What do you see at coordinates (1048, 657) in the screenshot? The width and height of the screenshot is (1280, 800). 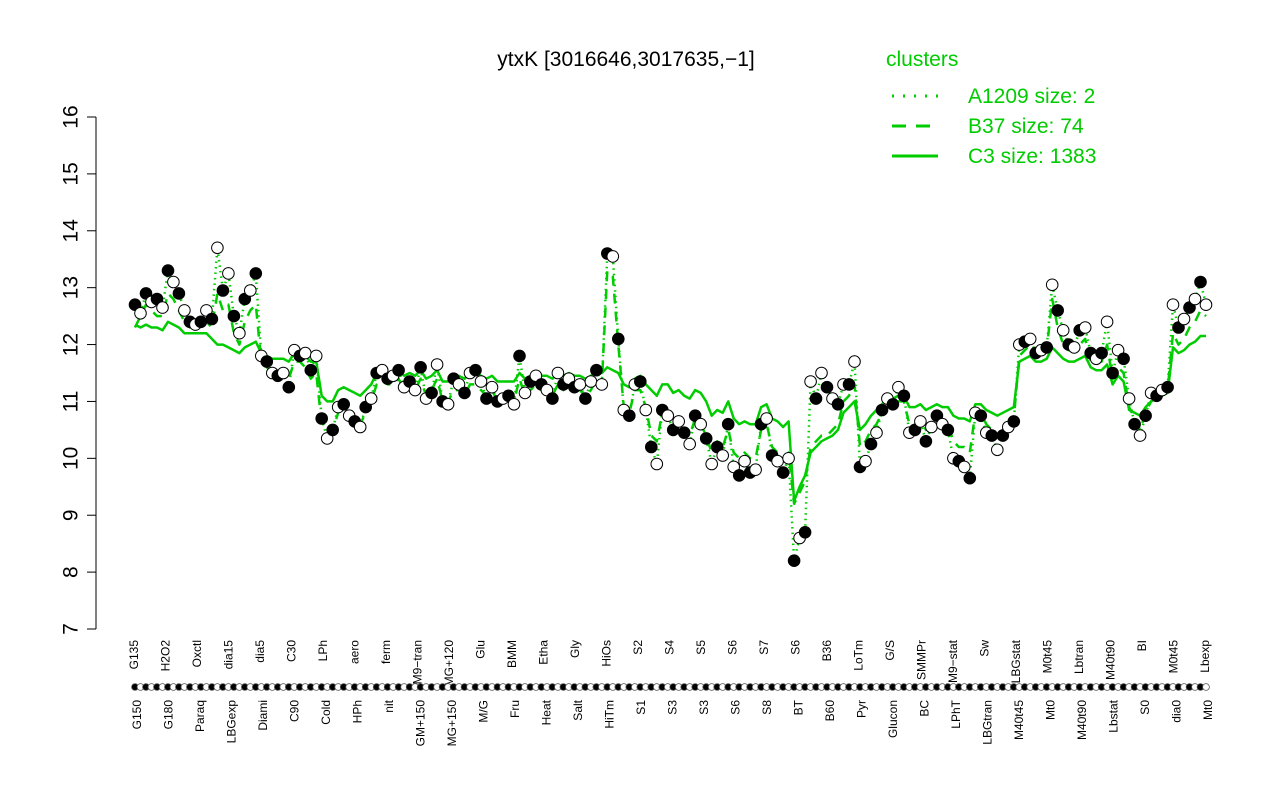 I see `x-tick-label-top: M0t45` at bounding box center [1048, 657].